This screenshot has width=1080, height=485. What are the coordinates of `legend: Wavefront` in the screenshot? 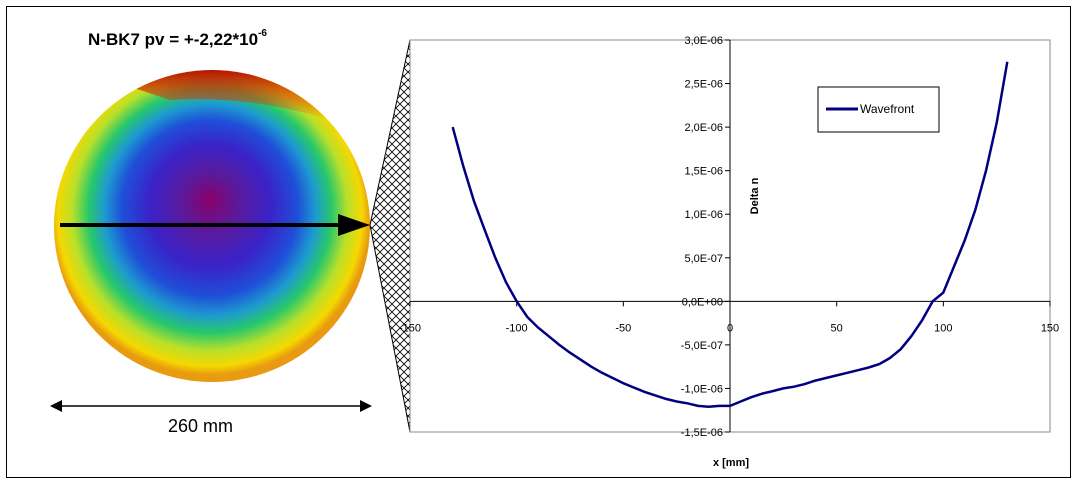 It's located at (878, 109).